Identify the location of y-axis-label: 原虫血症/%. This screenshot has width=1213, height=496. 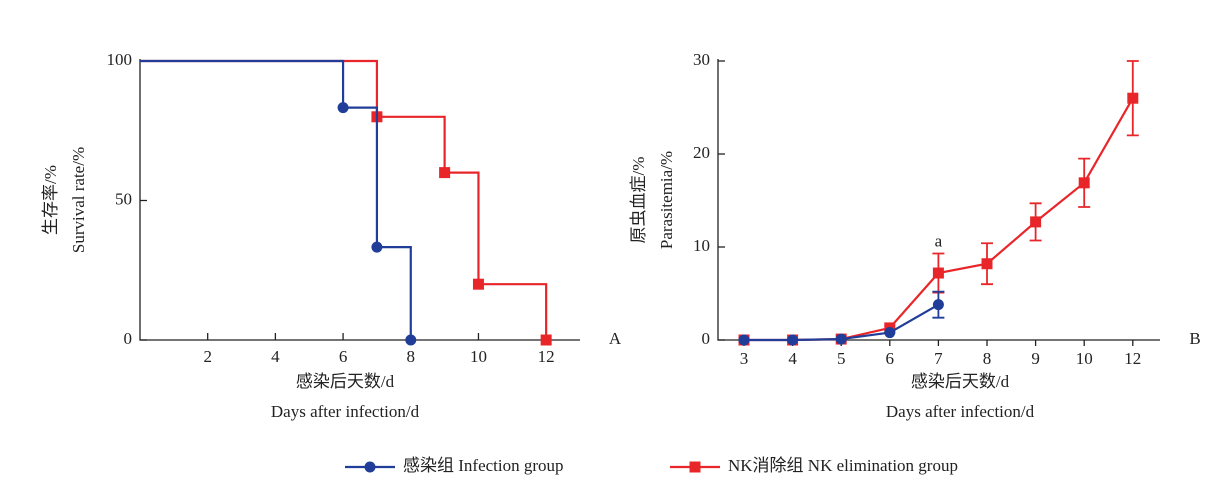
(638, 200).